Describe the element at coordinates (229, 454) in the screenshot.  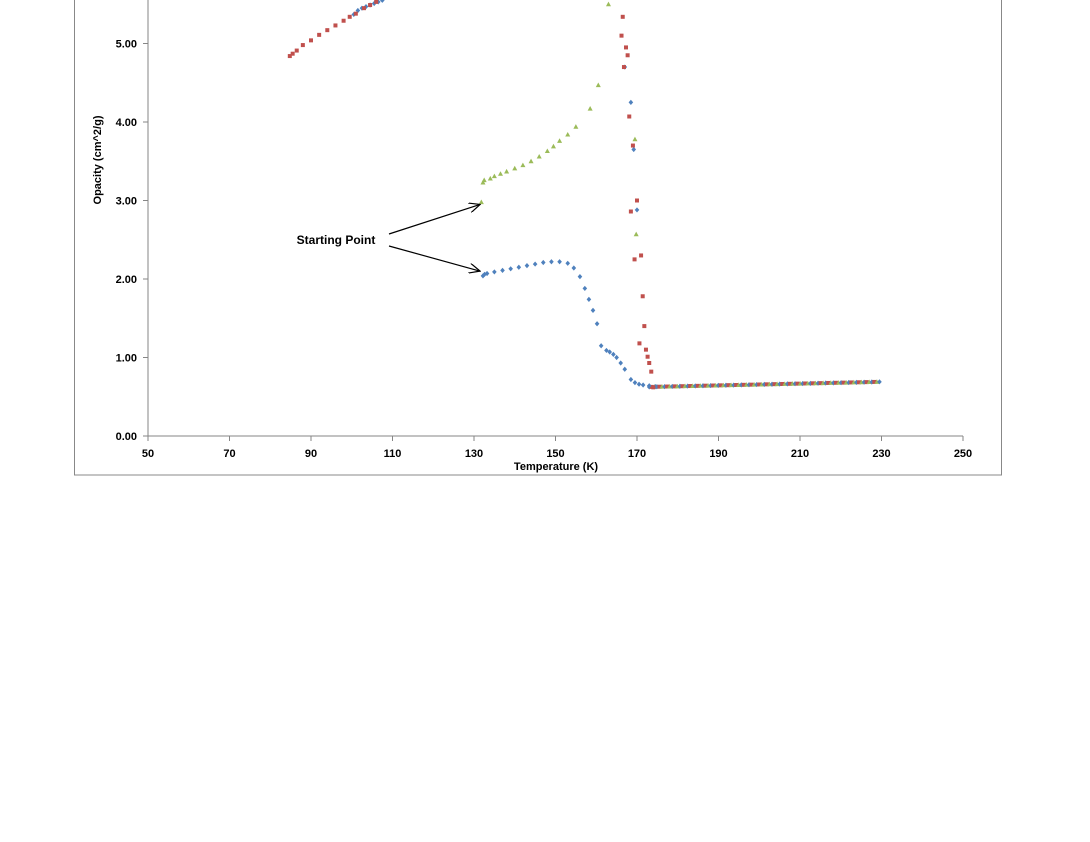
I see `x-tick-label: 70` at that location.